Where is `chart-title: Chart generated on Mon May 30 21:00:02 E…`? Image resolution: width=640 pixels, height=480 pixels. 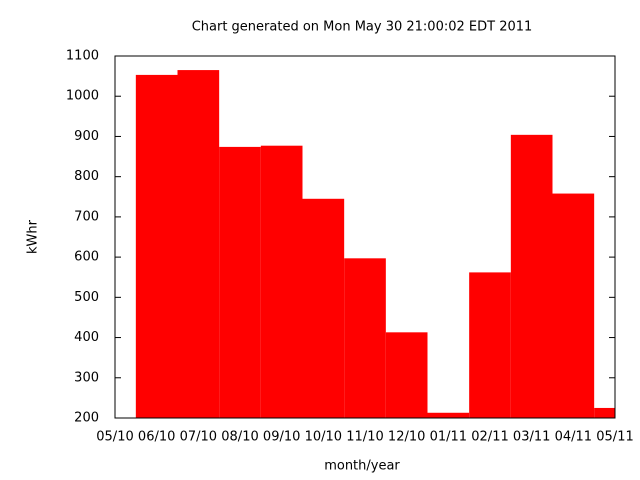 chart-title: Chart generated on Mon May 30 21:00:02 E… is located at coordinates (362, 27).